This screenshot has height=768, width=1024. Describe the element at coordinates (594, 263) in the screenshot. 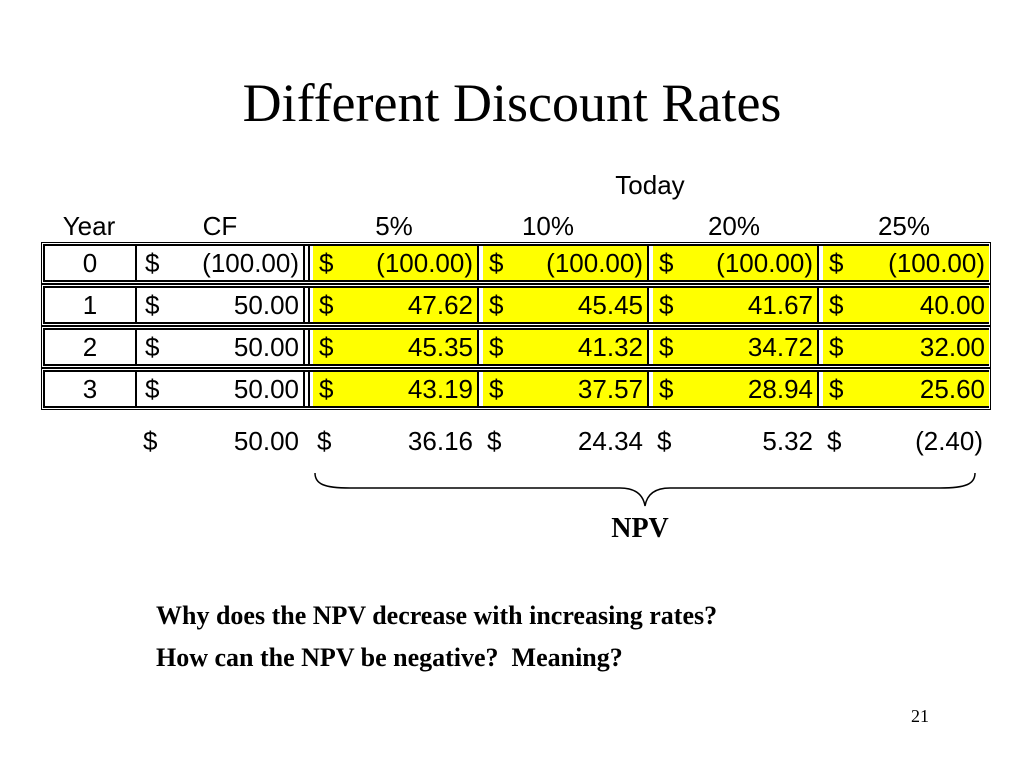

I see `pv-10-value: (100.00)` at that location.